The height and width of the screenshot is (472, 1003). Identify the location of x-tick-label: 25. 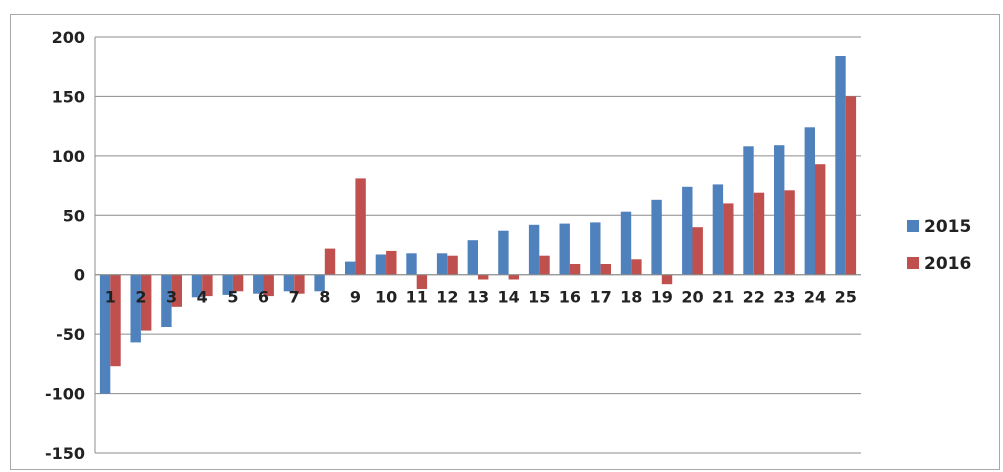
(846, 297).